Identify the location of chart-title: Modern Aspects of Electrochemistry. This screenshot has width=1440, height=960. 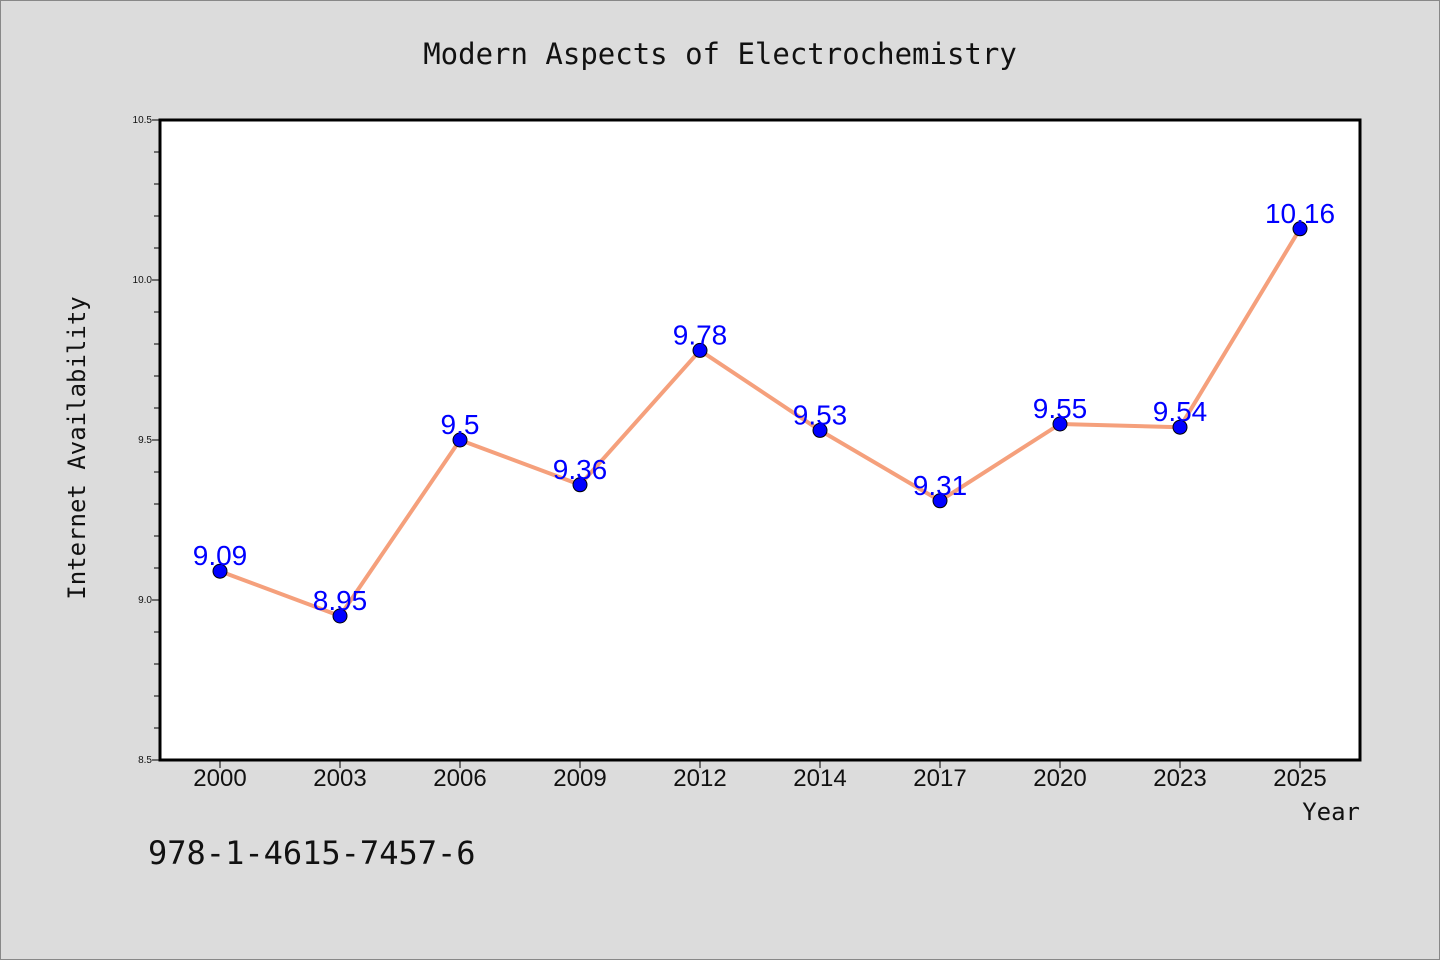
(720, 54).